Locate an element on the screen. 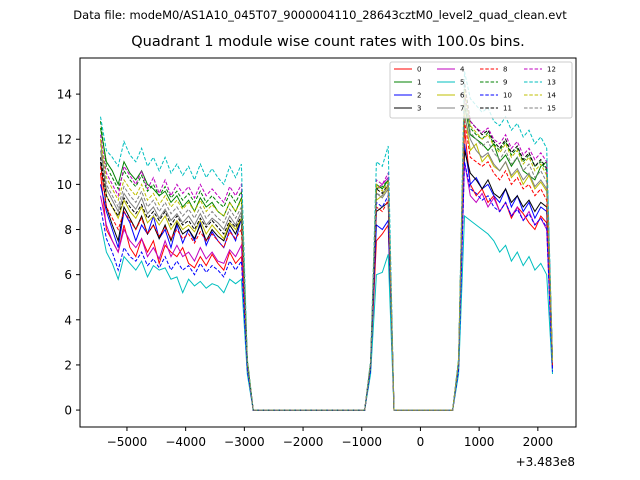 The height and width of the screenshot is (480, 640). legend-label-13: 13 is located at coordinates (551, 83).